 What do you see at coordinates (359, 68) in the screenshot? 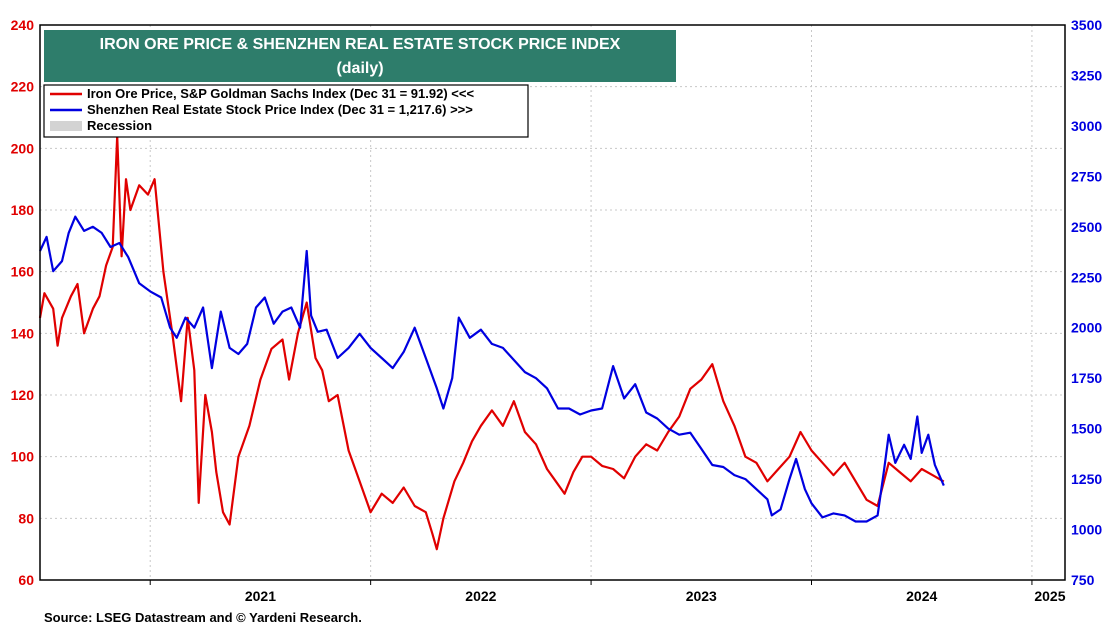
I see `chart-subtitle: (daily)` at bounding box center [359, 68].